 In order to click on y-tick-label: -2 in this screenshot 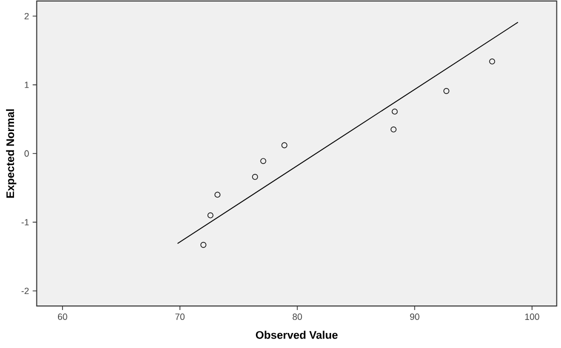, I will do `click(25, 291)`.